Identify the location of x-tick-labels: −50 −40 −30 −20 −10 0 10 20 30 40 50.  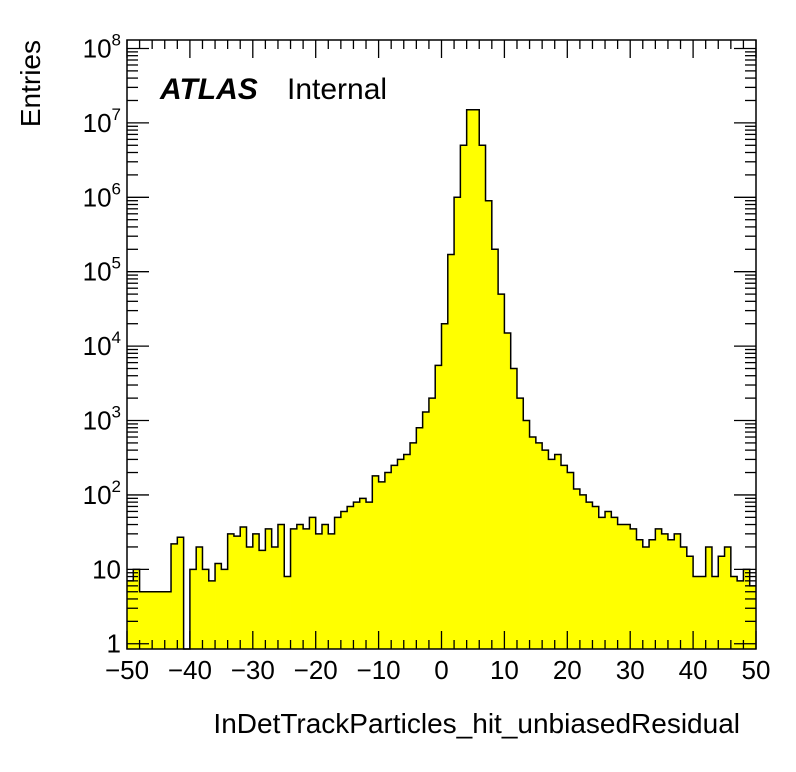
(438, 670).